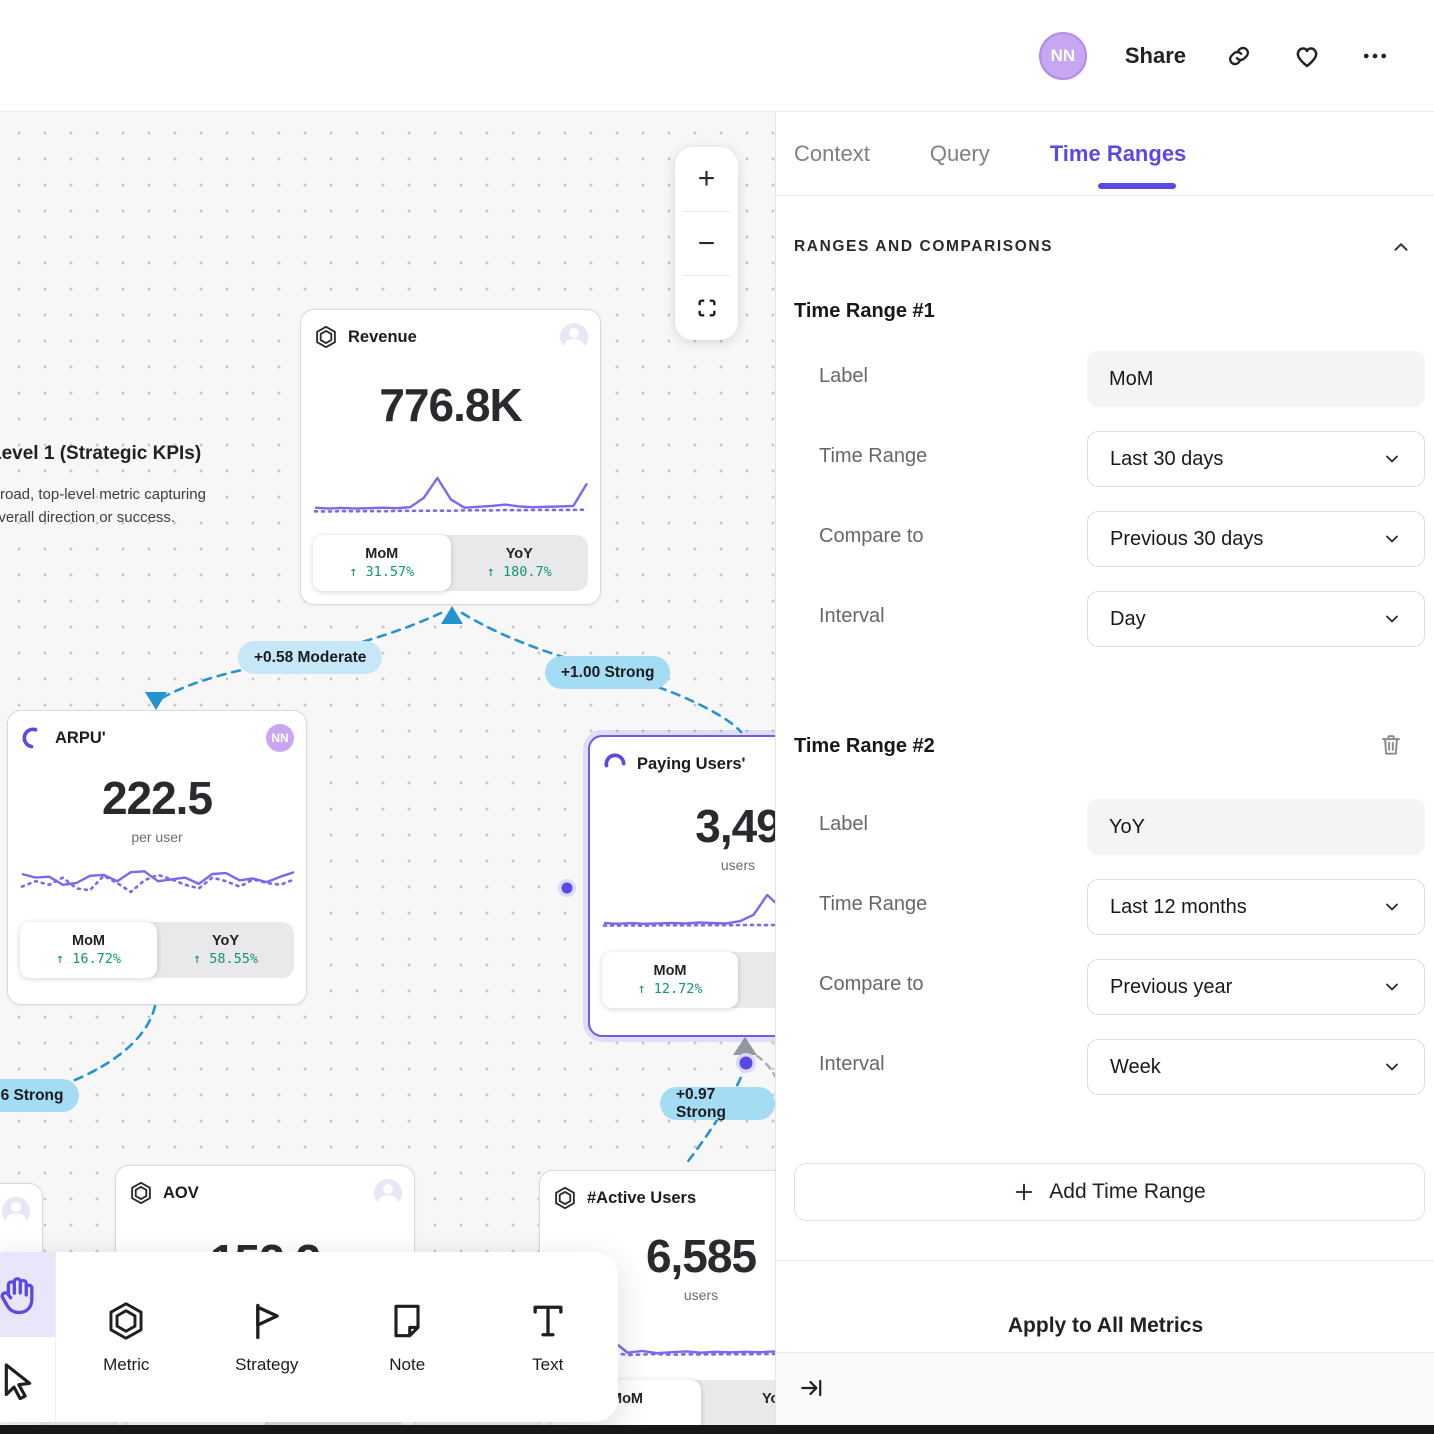 The width and height of the screenshot is (1434, 1434). Describe the element at coordinates (567, 888) in the screenshot. I see `connection-dot` at that location.